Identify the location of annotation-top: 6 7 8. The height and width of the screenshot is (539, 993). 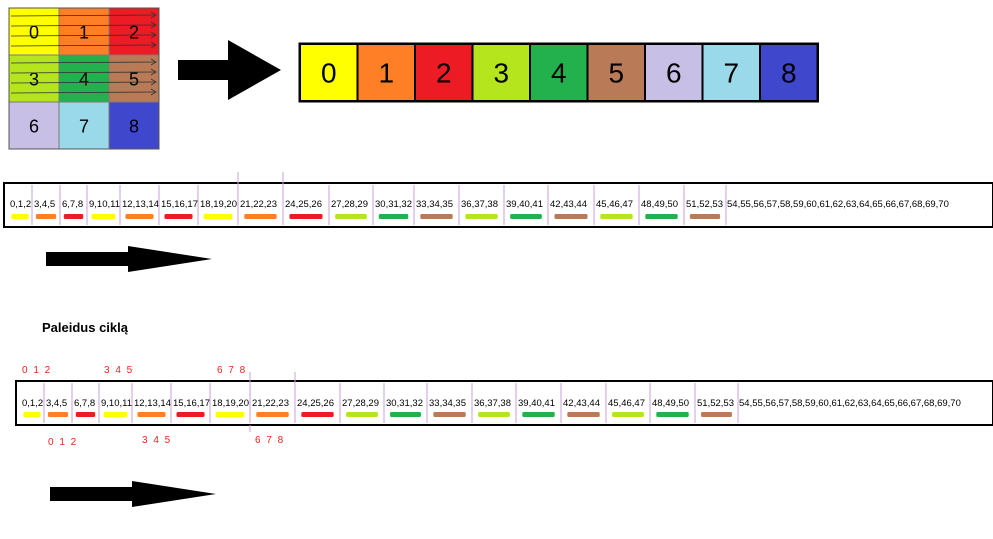
(232, 370).